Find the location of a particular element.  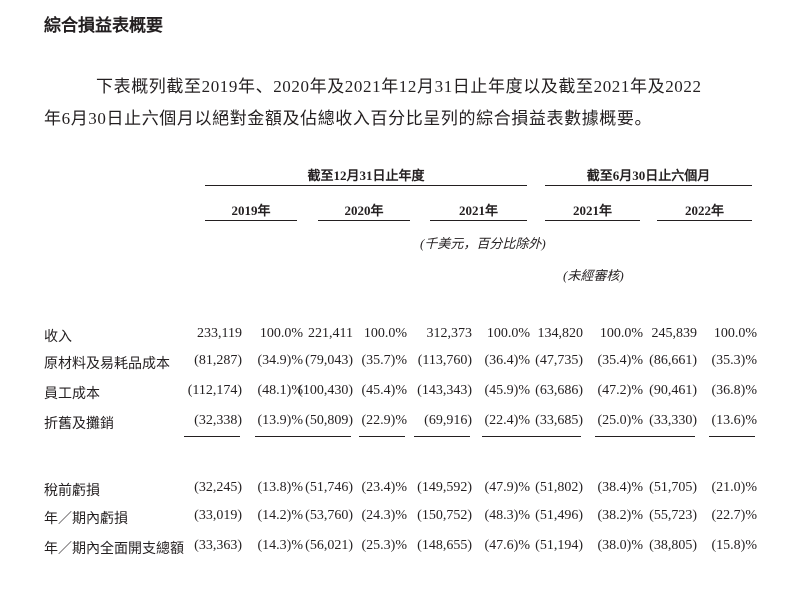

amount-cell: 134,820 is located at coordinates (560, 333).